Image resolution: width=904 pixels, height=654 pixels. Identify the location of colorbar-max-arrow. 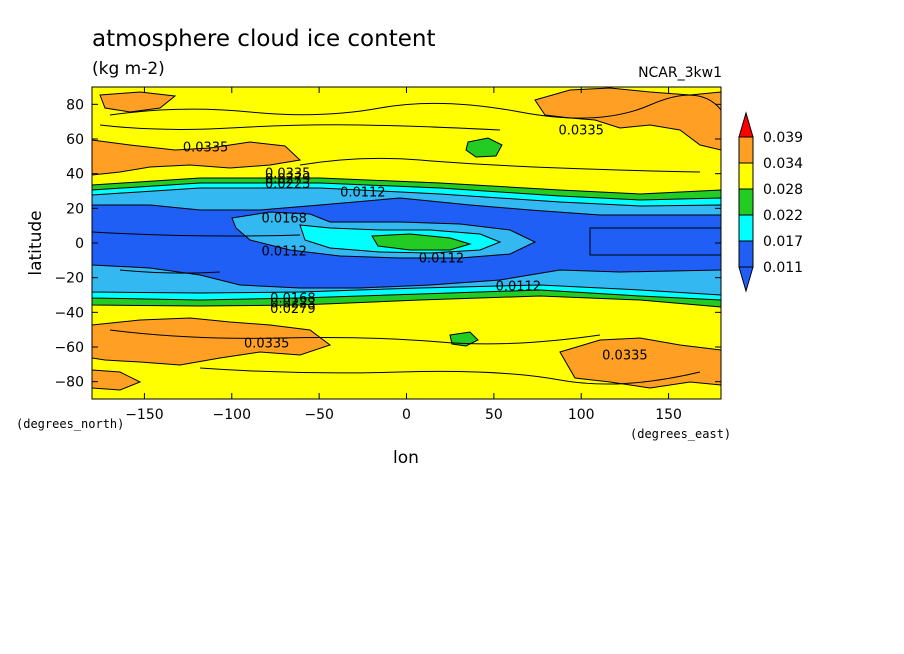
(746, 124).